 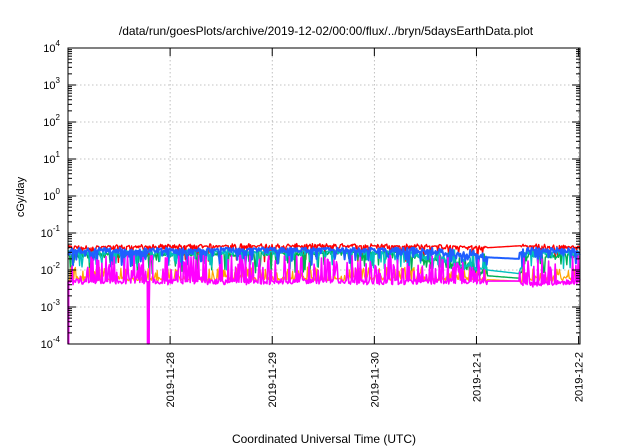 I want to click on y-tick-exponent: 2, so click(x=58, y=117).